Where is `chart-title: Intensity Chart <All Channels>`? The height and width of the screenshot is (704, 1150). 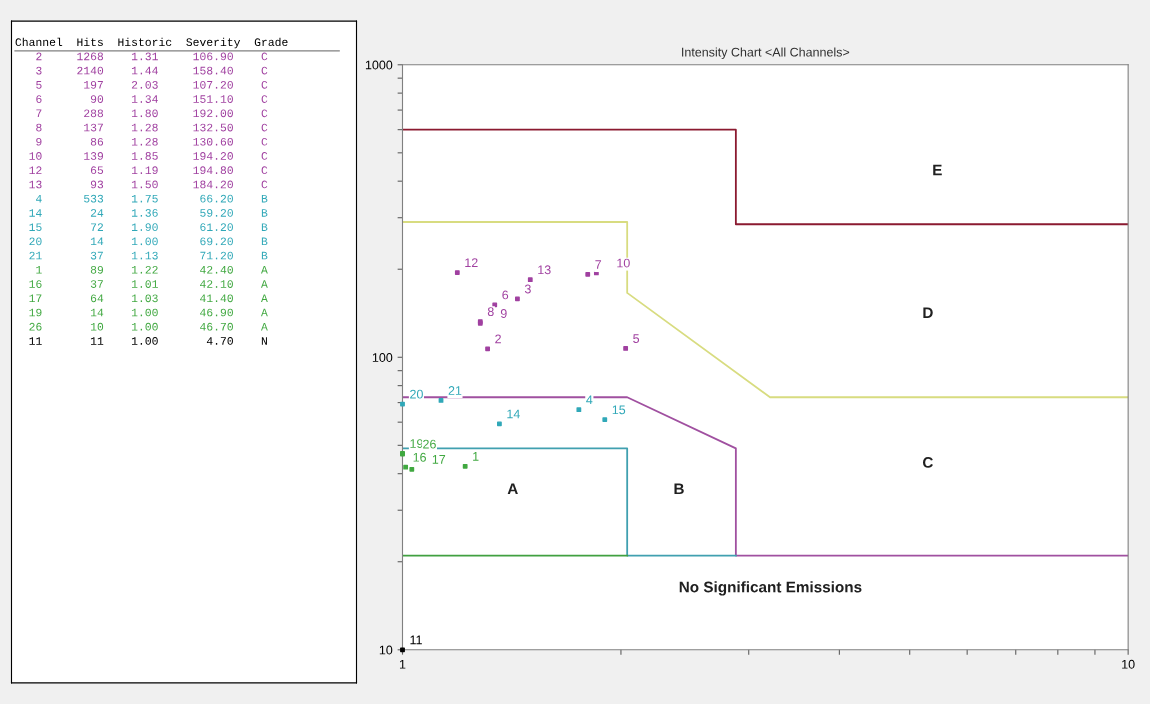 chart-title: Intensity Chart <All Channels> is located at coordinates (766, 53).